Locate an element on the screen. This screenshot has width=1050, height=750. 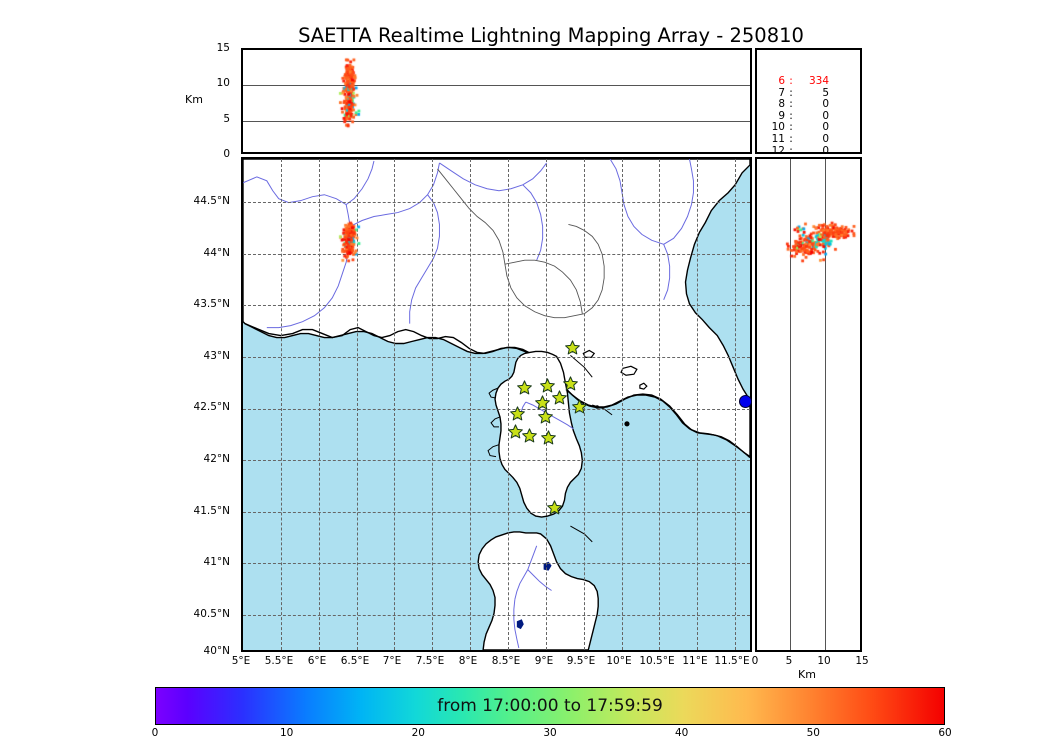
table-row: 9 : 0 is located at coordinates (797, 116).